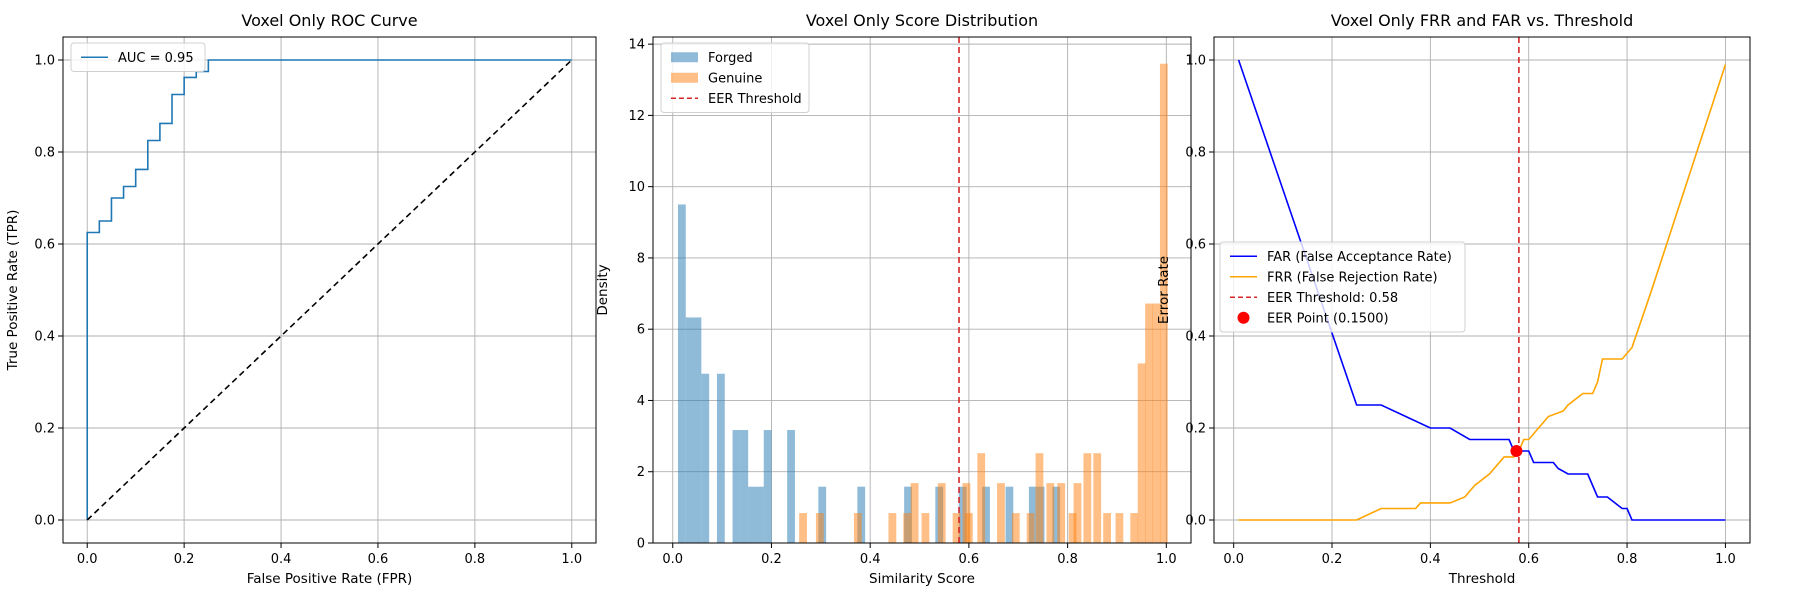 This screenshot has height=600, width=1800. What do you see at coordinates (672, 559) in the screenshot?
I see `distribution-x-tick-label: 0.0` at bounding box center [672, 559].